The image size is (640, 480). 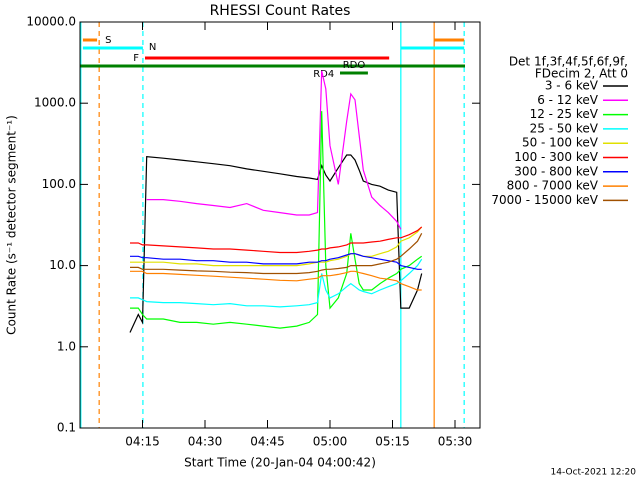 I want to click on legend-label: 300 - 800 keV, so click(x=556, y=171).